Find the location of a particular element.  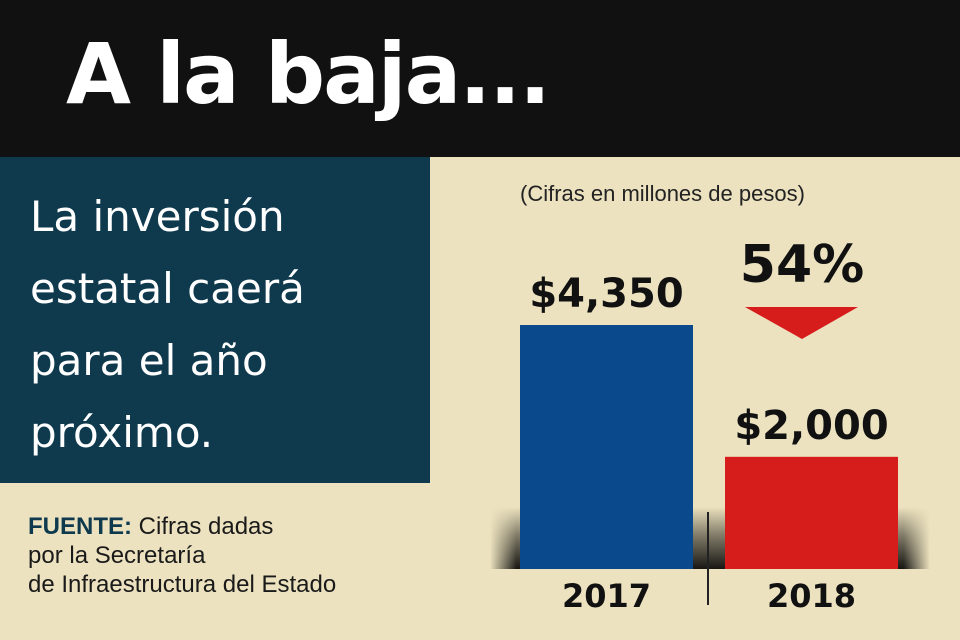

bar-2017 is located at coordinates (606, 447).